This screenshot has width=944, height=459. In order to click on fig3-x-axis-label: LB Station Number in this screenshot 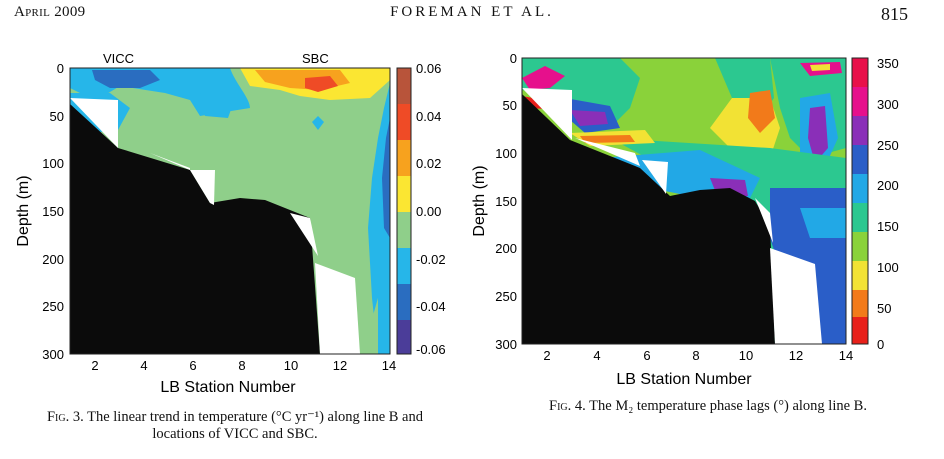, I will do `click(228, 387)`.